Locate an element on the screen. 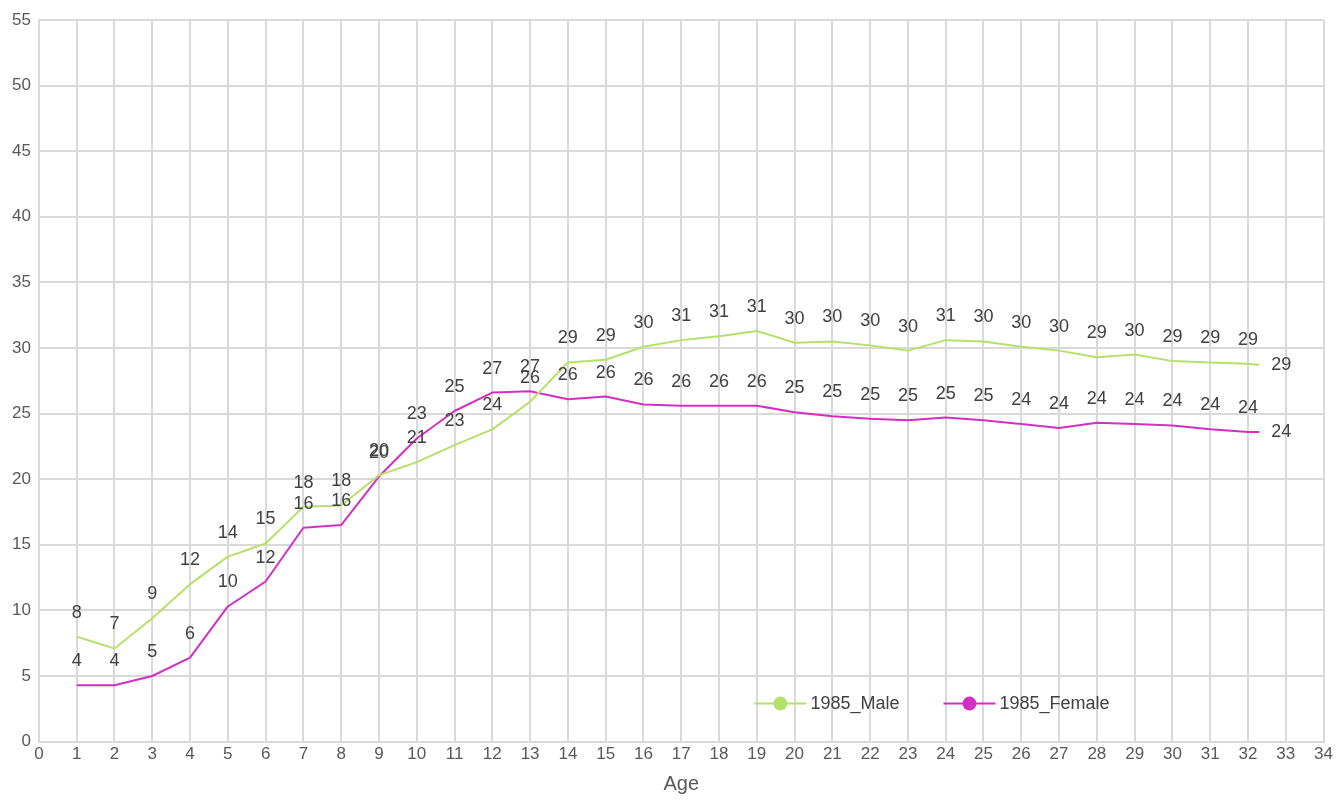 The image size is (1336, 804). x-tick-label: 13 is located at coordinates (530, 754).